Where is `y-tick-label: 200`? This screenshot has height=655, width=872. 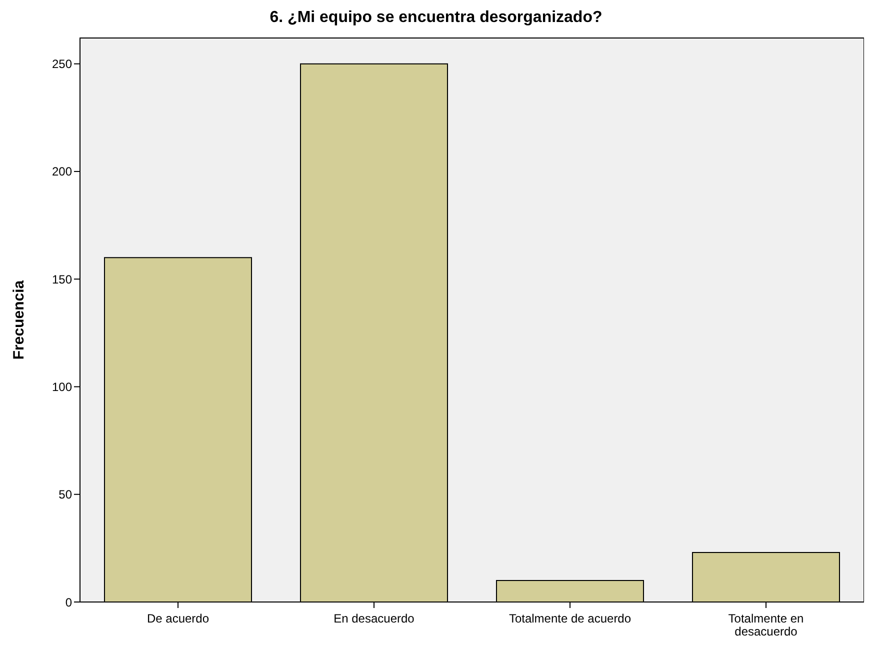
y-tick-label: 200 is located at coordinates (62, 171).